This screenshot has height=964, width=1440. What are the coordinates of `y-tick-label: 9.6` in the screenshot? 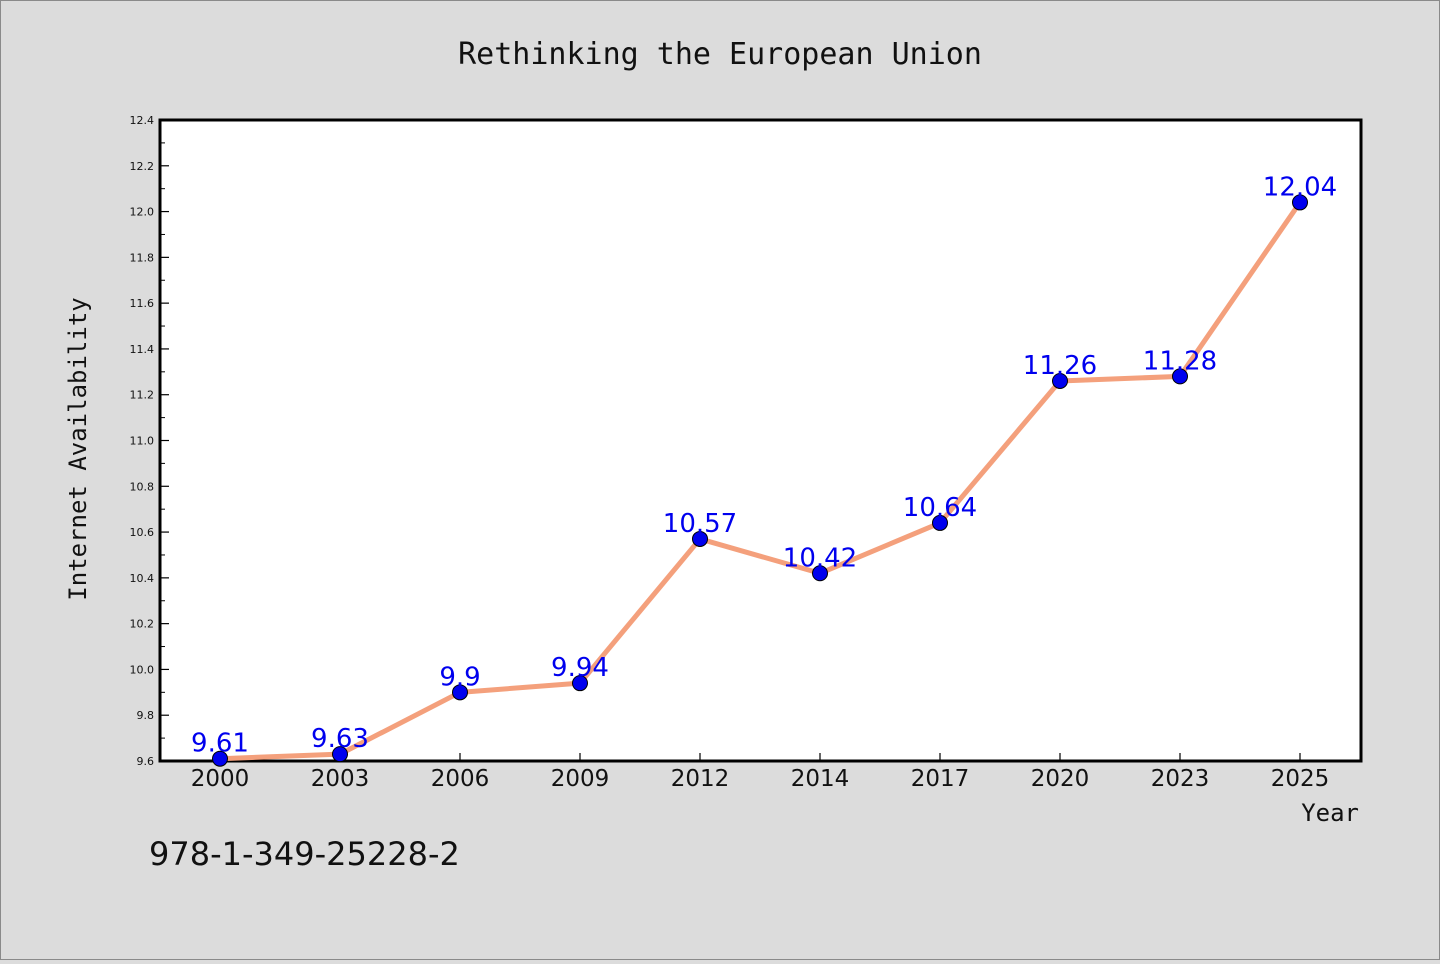 It's located at (146, 761).